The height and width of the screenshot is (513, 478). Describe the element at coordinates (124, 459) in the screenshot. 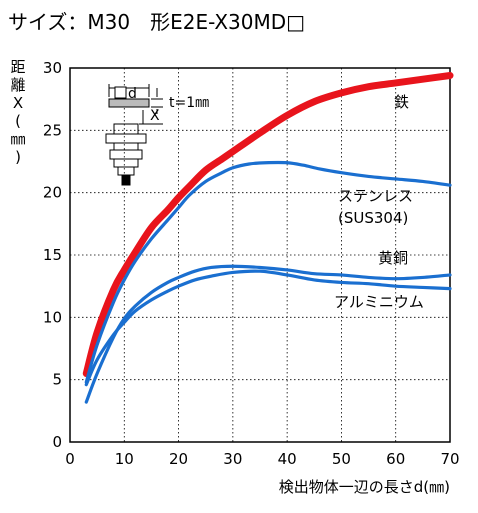

I see `x-tick-label: 10` at that location.